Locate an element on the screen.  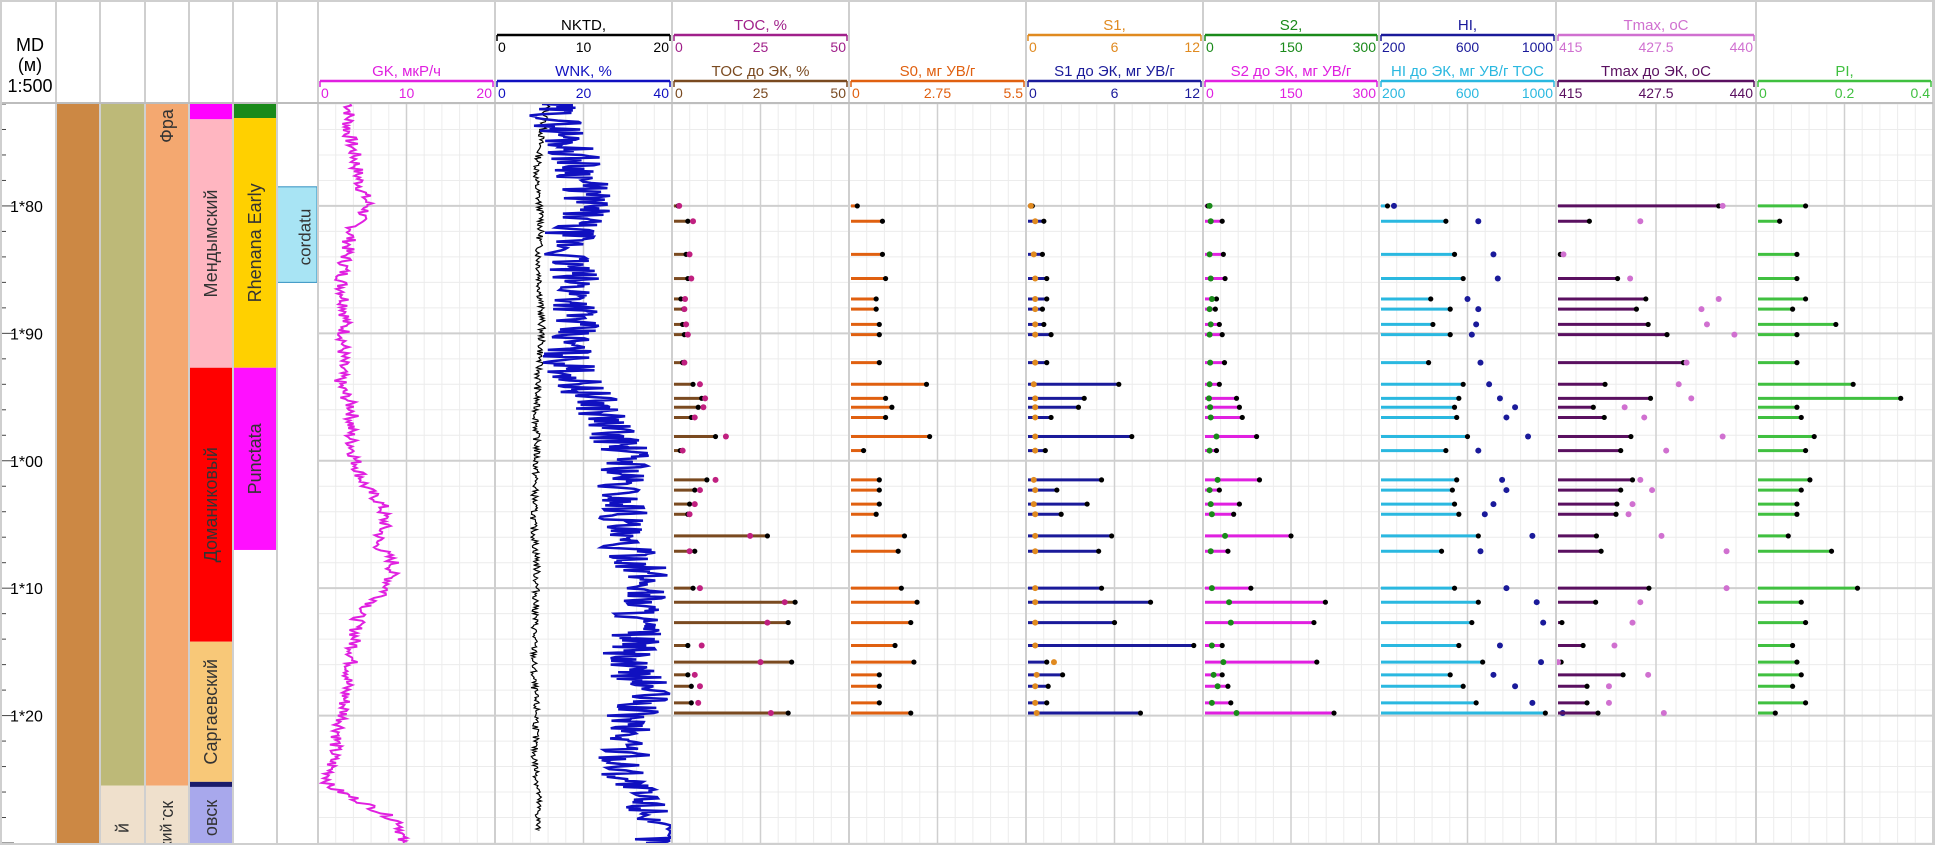
nktd-curve is located at coordinates (539, 467).